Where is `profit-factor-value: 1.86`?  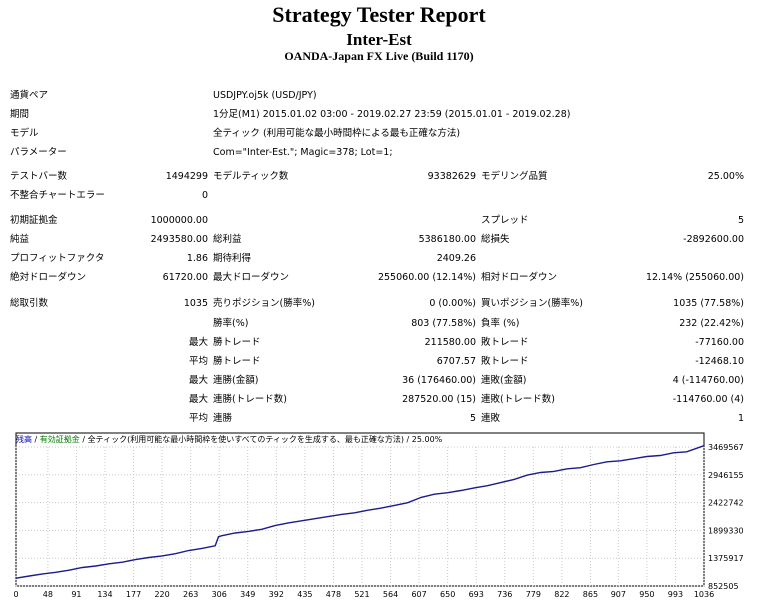 profit-factor-value: 1.86 is located at coordinates (197, 258).